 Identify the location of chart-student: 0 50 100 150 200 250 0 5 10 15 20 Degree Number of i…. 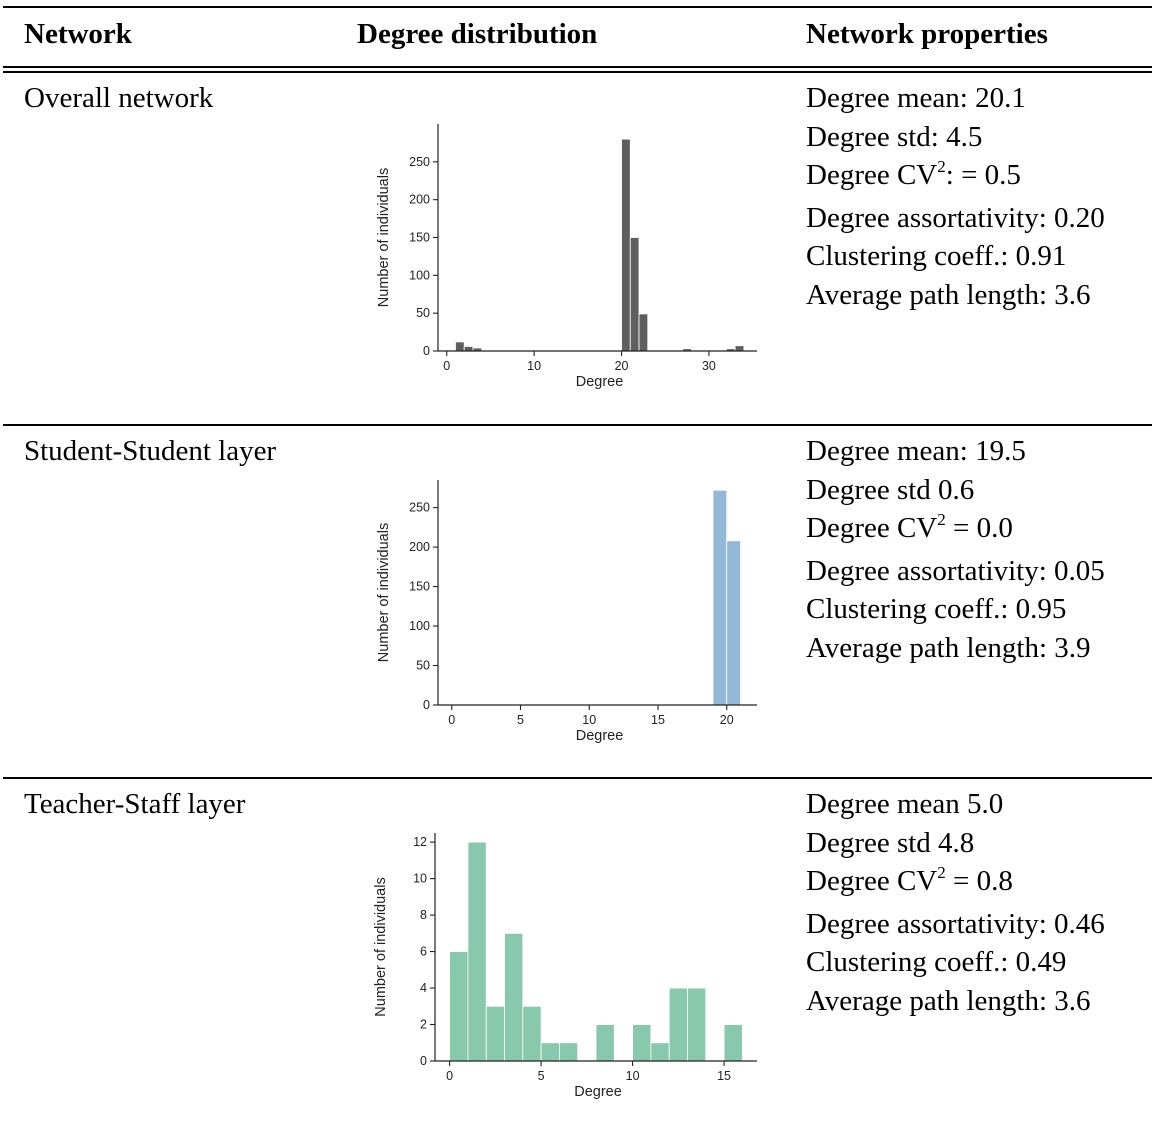
(566, 612).